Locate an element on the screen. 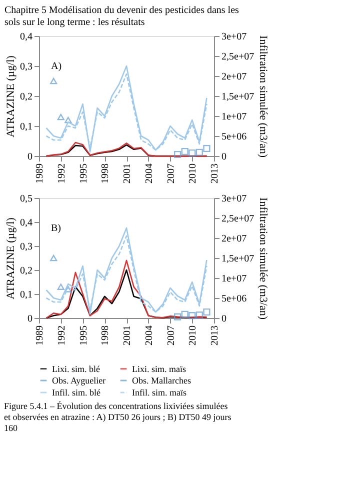  chart-title: Chapitre 5 Modélisation du devenir des pesticides dans les sols sur le long terme : les résultats is located at coordinates (122, 16).